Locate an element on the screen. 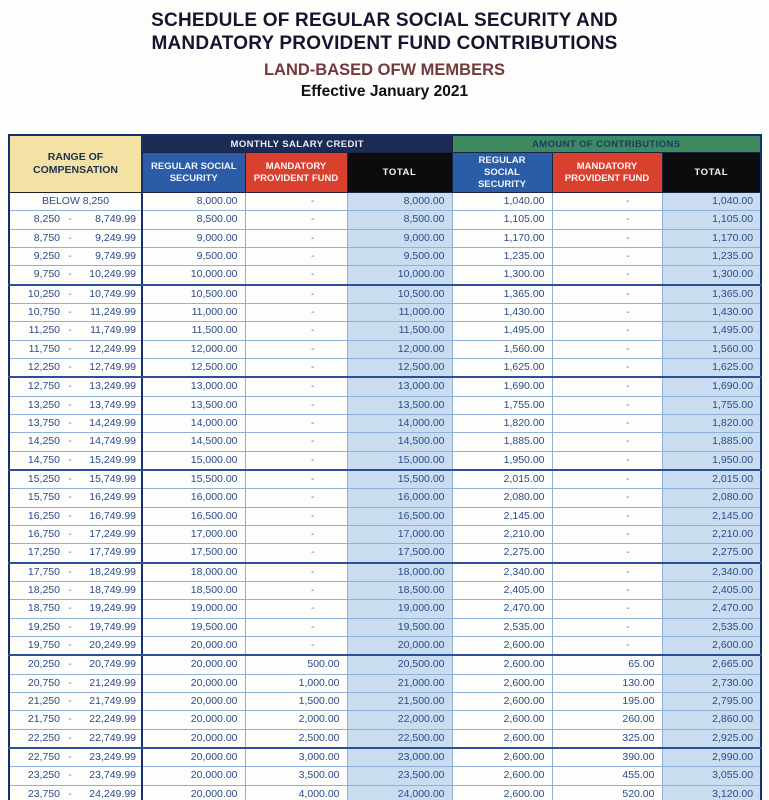 This screenshot has height=800, width=769. contrib-total-cell: 1,430.00 is located at coordinates (711, 312).